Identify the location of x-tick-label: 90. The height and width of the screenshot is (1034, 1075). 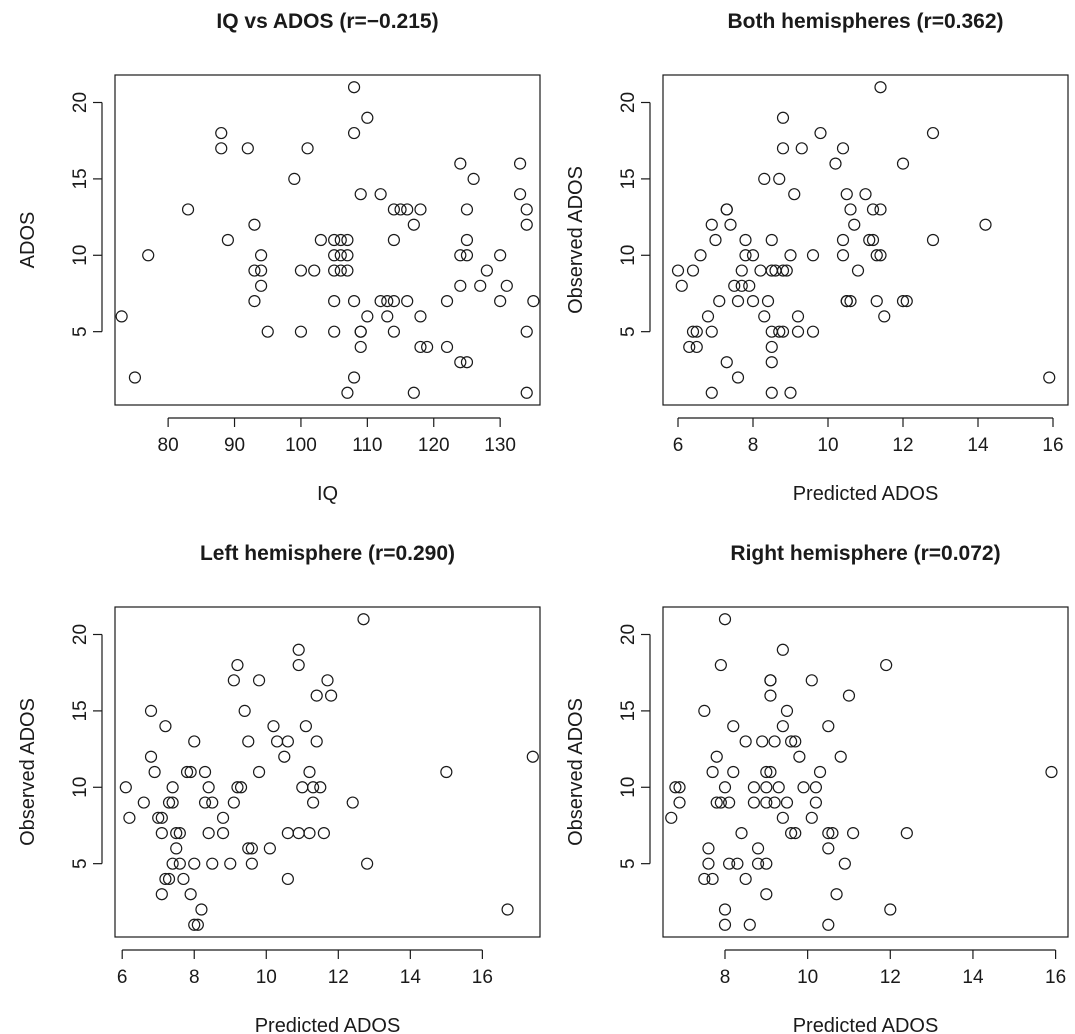
(234, 445).